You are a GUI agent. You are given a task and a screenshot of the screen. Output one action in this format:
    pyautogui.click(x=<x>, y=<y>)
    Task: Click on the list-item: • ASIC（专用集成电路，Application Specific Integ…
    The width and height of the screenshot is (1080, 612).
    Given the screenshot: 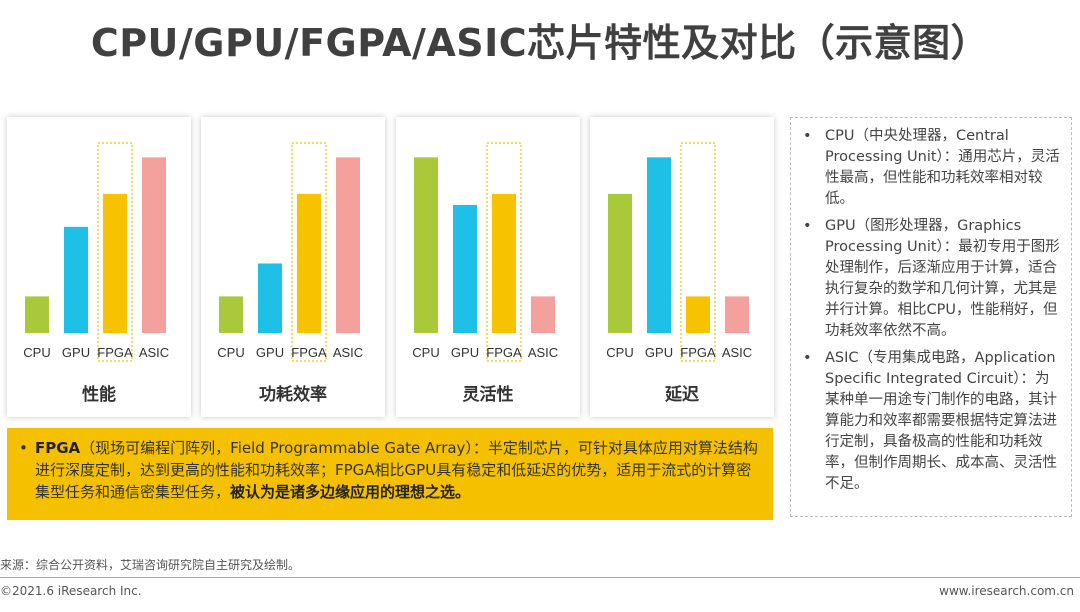 What is the action you would take?
    pyautogui.click(x=931, y=421)
    